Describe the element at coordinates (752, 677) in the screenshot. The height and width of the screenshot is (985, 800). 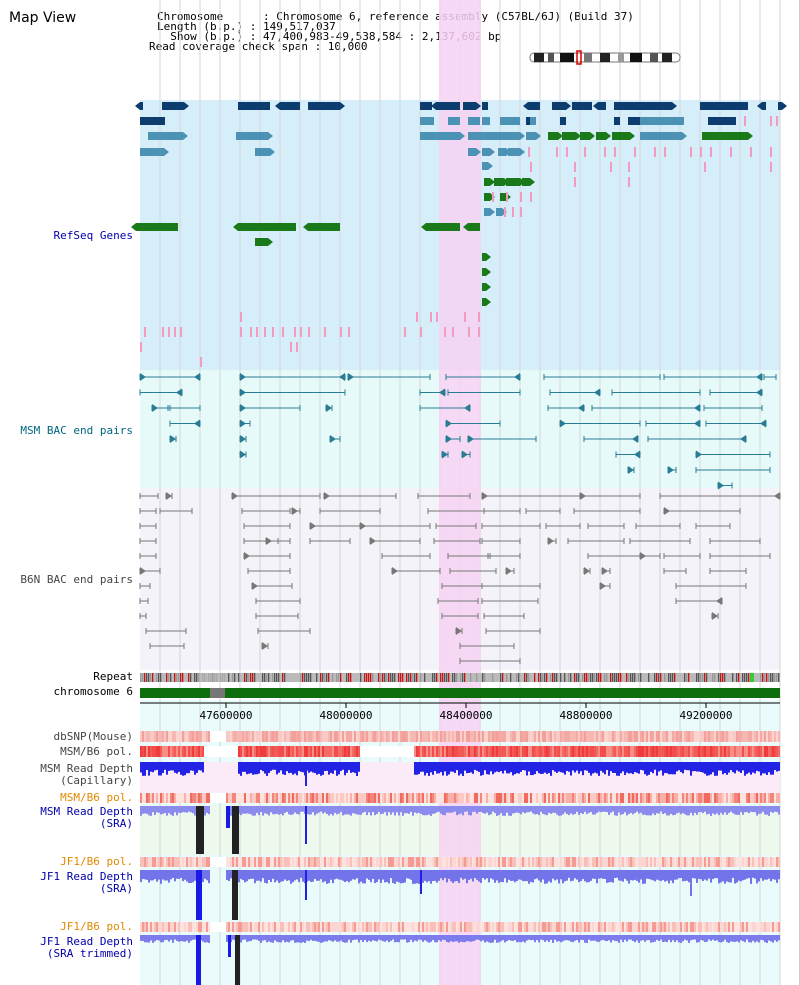
I see `repeat-element-special` at that location.